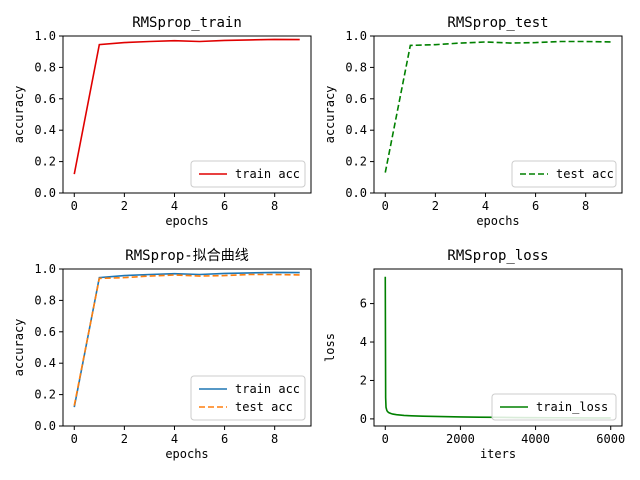 The image size is (640, 480). I want to click on x-tick-label: 6000, so click(610, 439).